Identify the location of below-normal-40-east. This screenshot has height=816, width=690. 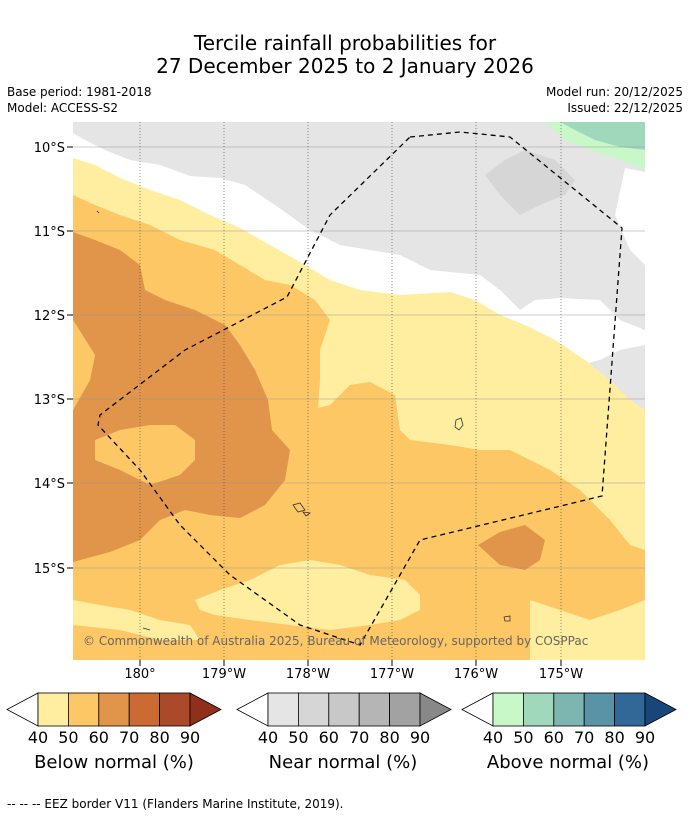
(587, 630).